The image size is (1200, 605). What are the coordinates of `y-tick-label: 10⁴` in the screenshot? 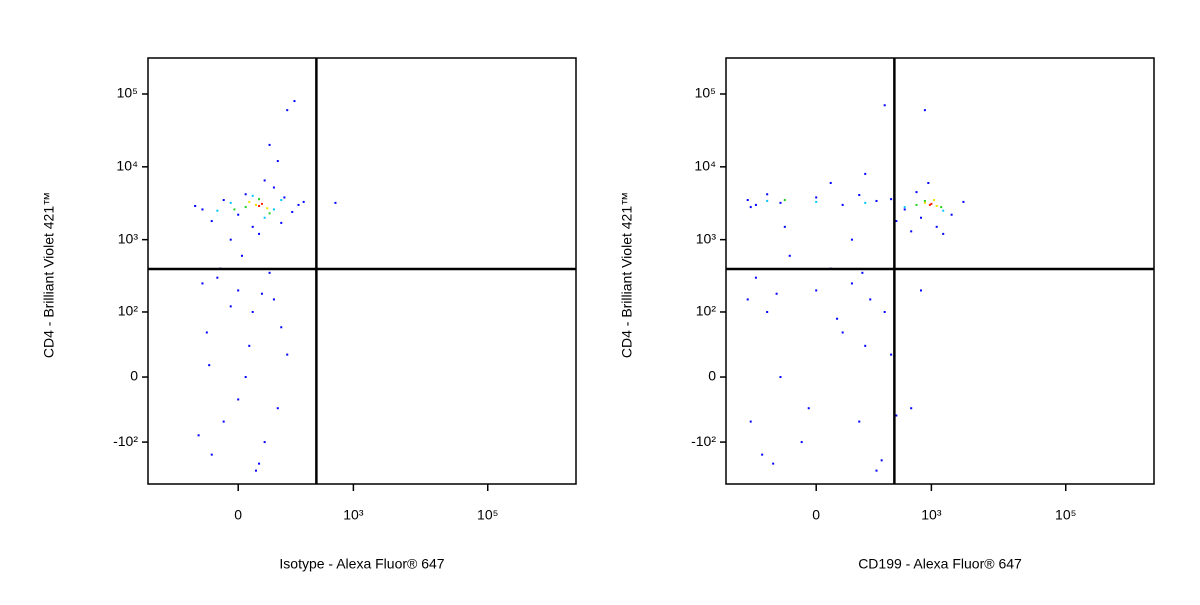 It's located at (705, 166).